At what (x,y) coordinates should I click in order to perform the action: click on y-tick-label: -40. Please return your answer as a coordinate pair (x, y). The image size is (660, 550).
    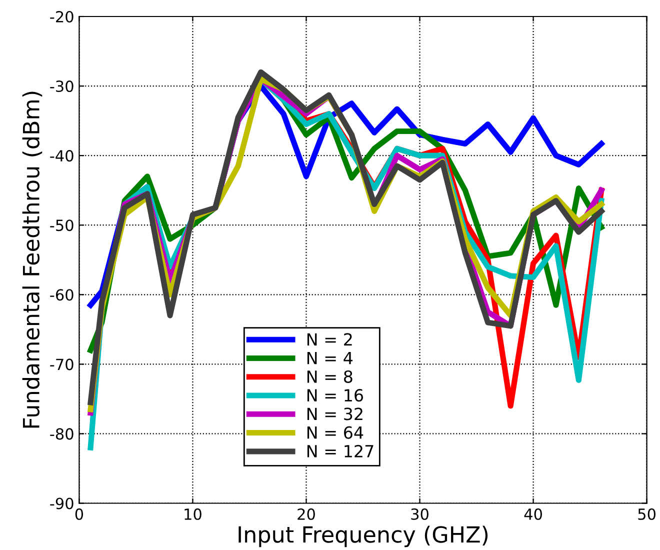
    Looking at the image, I should click on (62, 156).